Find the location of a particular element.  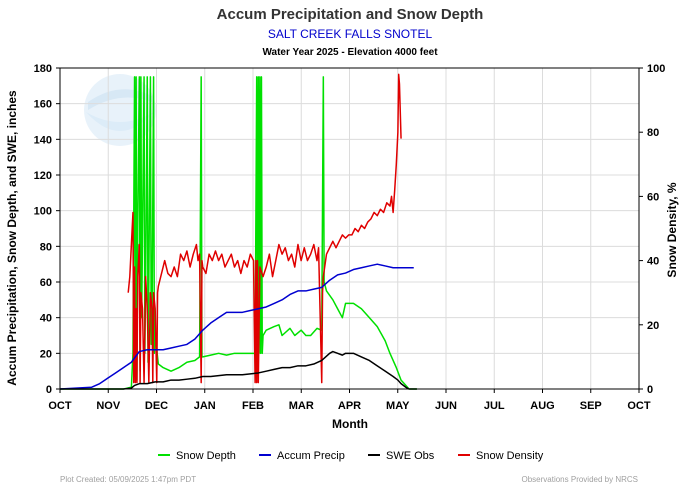

y-left-tick-label: 20 is located at coordinates (46, 354).